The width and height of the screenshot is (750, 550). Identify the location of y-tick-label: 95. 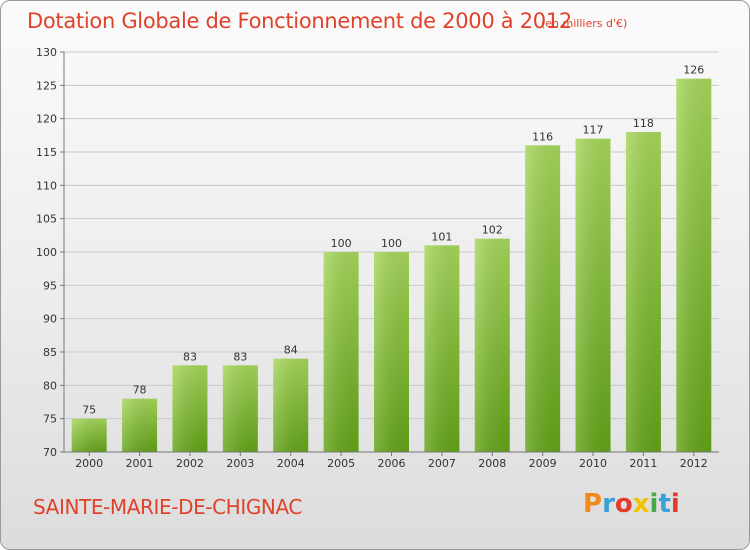
(50, 285).